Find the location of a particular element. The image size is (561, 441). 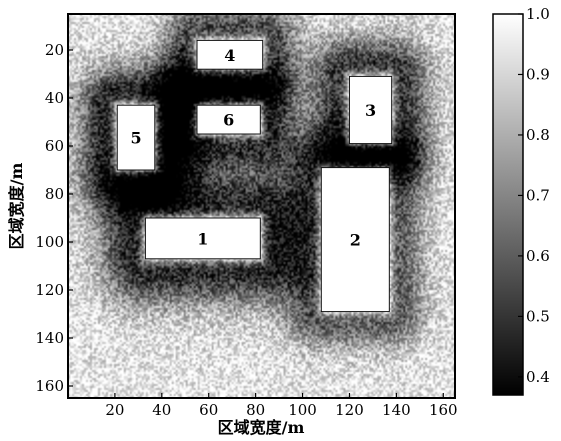

region-1-label: 1 is located at coordinates (202, 238).